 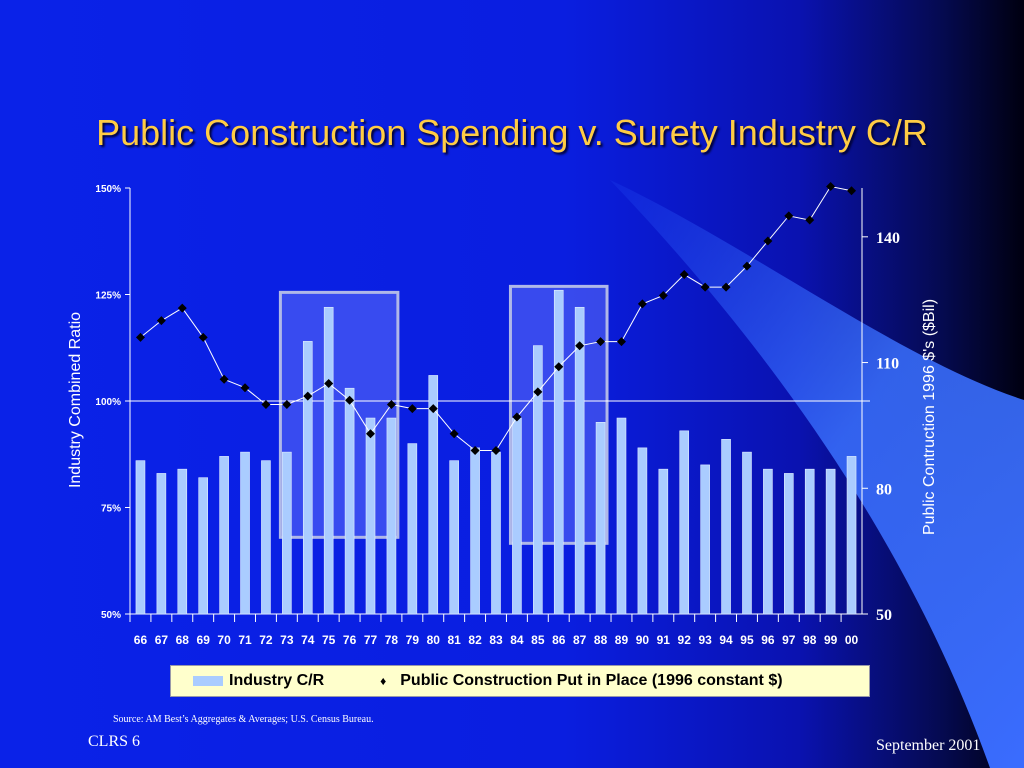 What do you see at coordinates (75, 400) in the screenshot?
I see `left-axis-title: Industry Combined Ratio` at bounding box center [75, 400].